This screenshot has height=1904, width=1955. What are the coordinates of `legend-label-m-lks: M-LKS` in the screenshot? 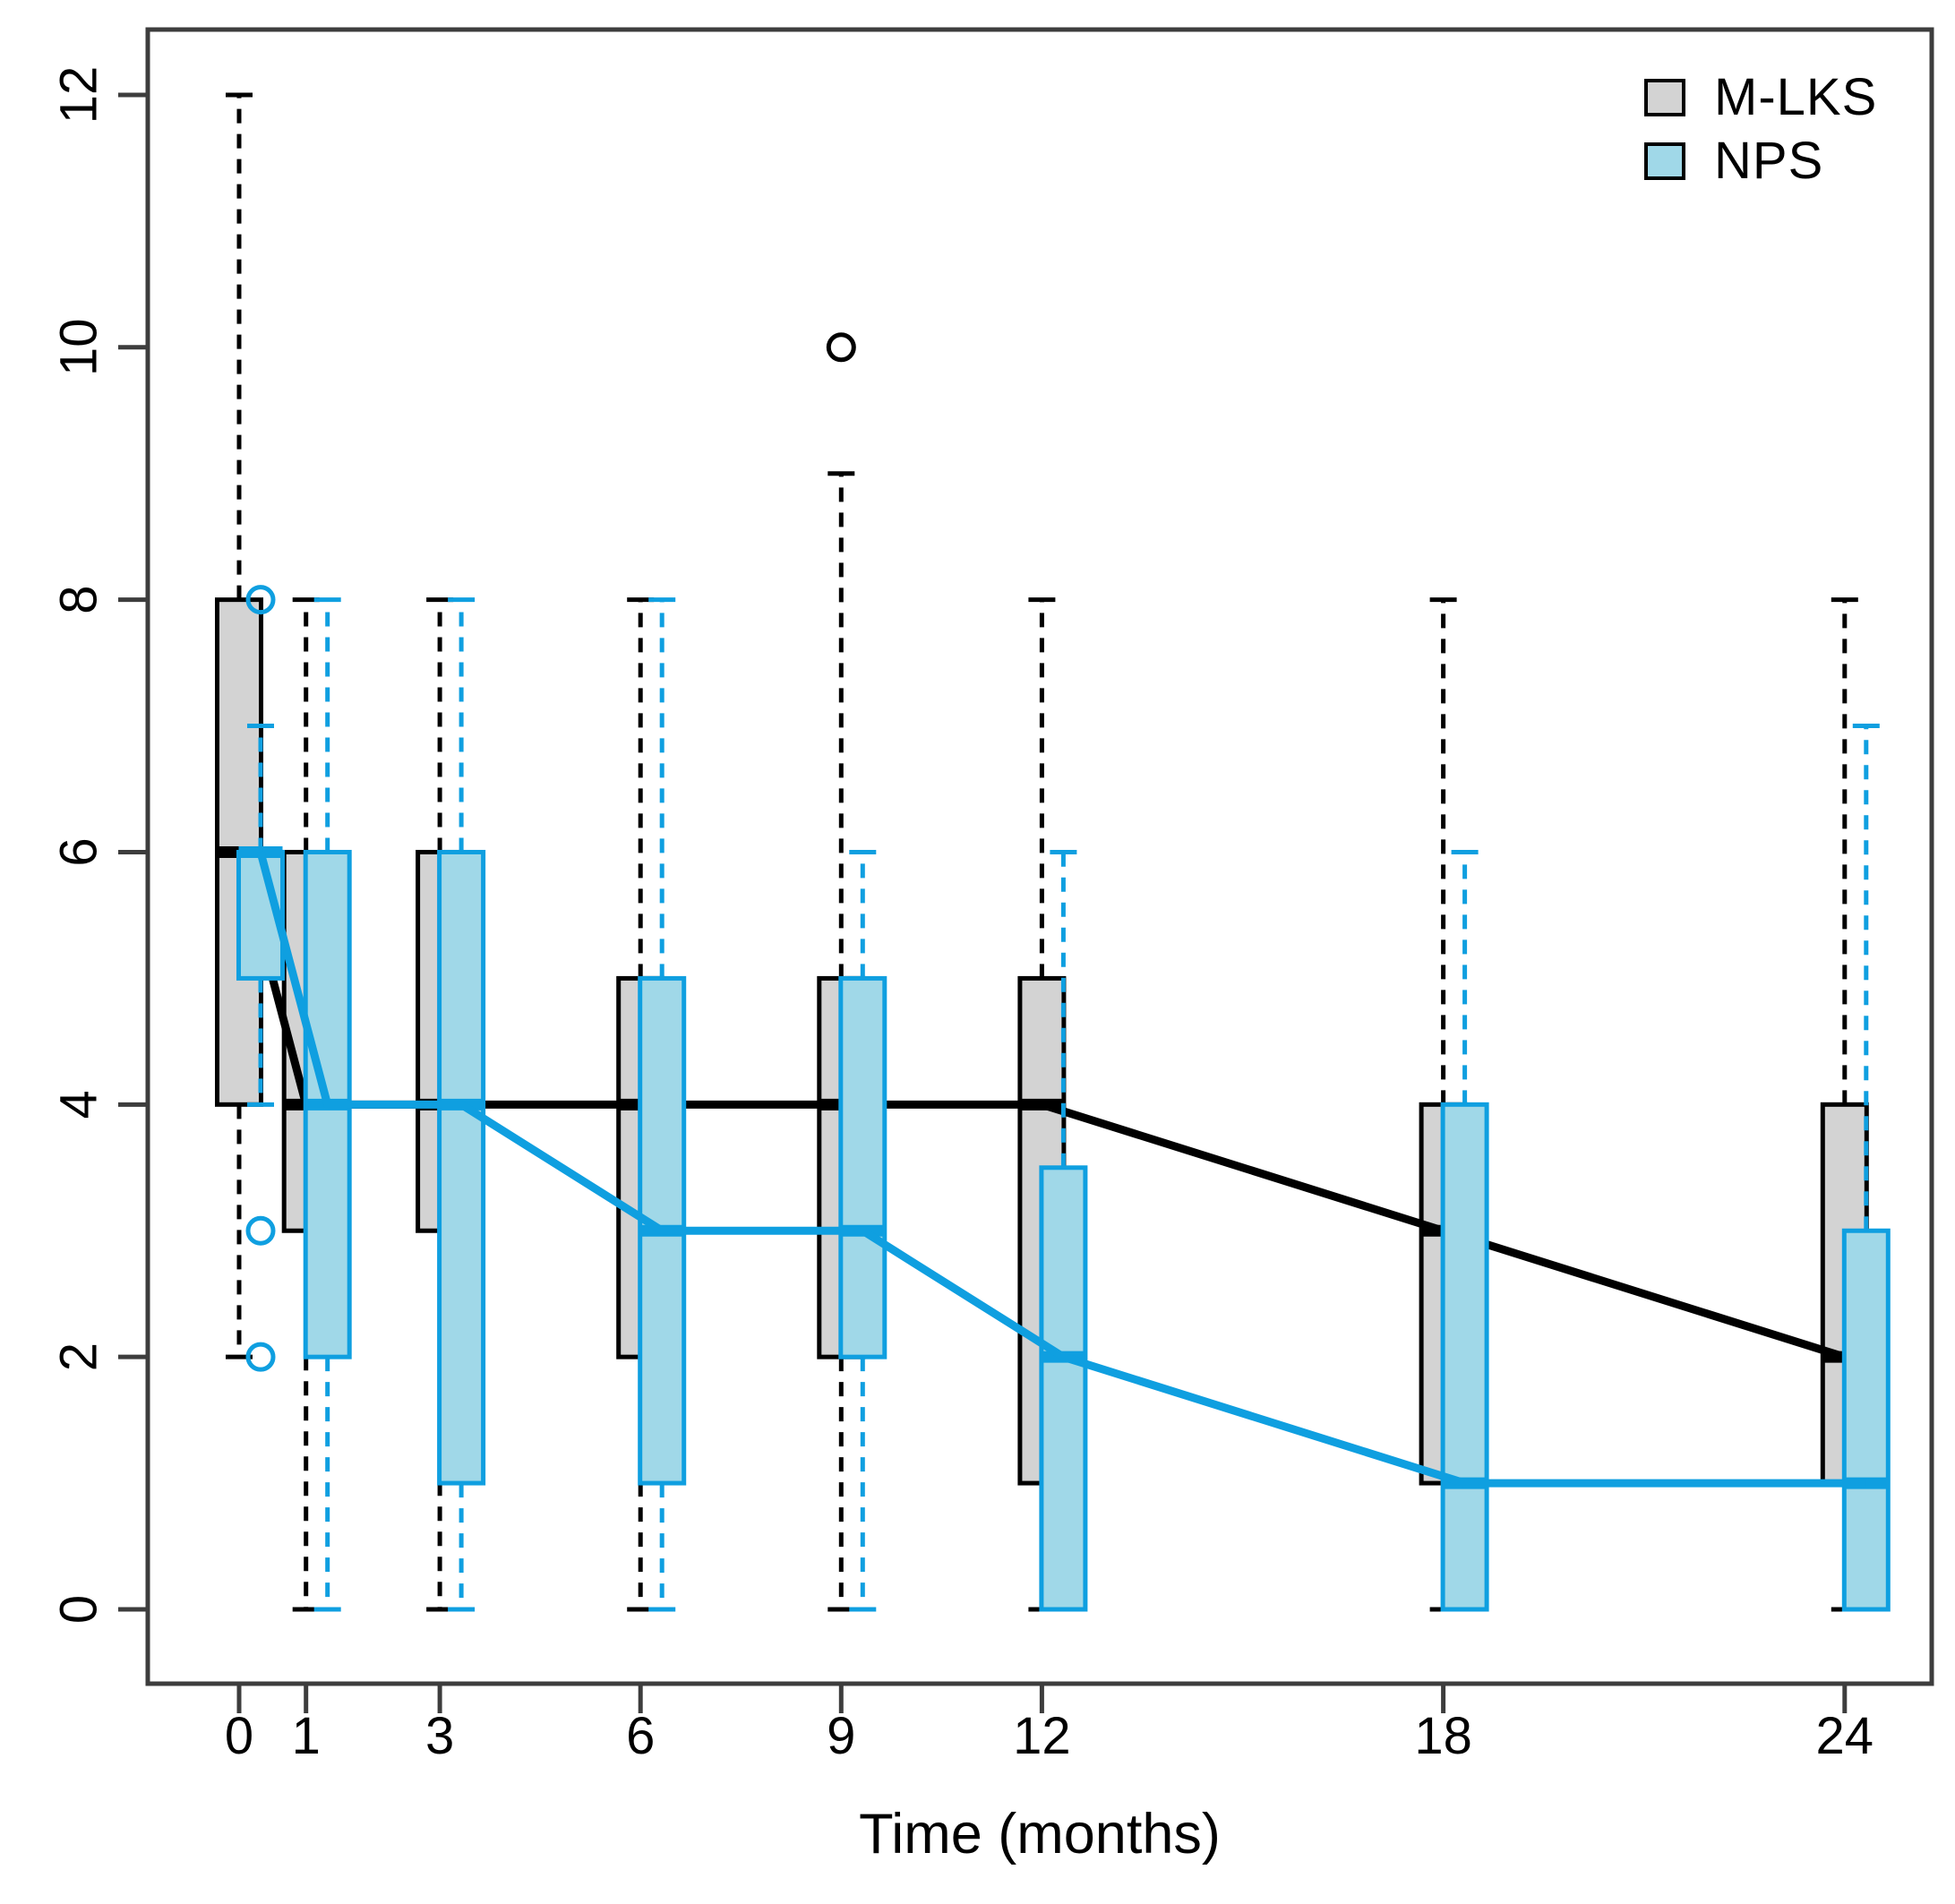 It's located at (1796, 97).